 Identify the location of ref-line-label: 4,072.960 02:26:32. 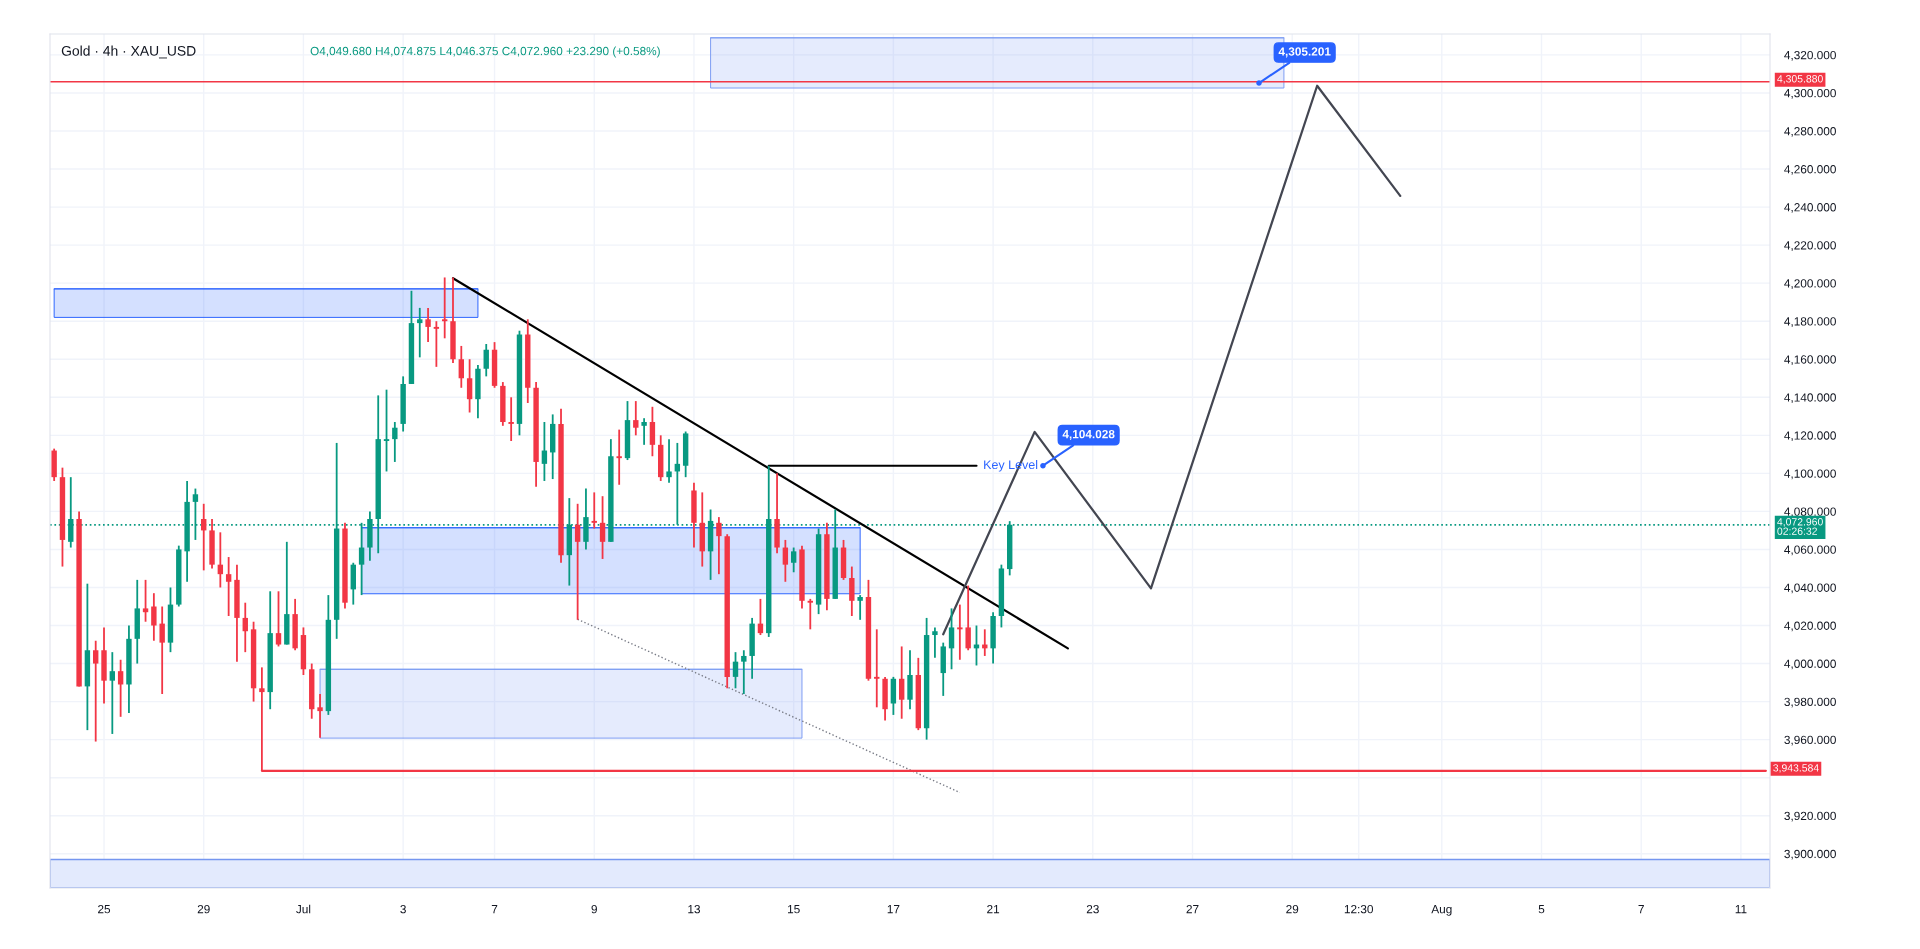
(1800, 526).